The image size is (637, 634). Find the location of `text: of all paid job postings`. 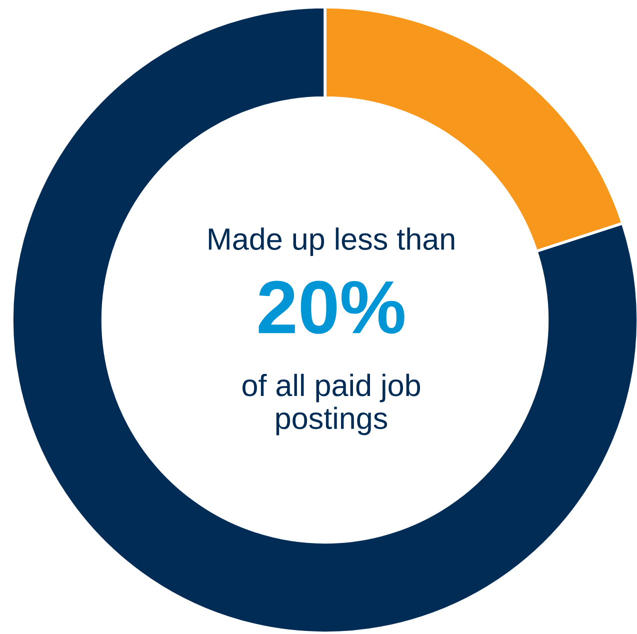

text: of all paid job postings is located at coordinates (331, 405).